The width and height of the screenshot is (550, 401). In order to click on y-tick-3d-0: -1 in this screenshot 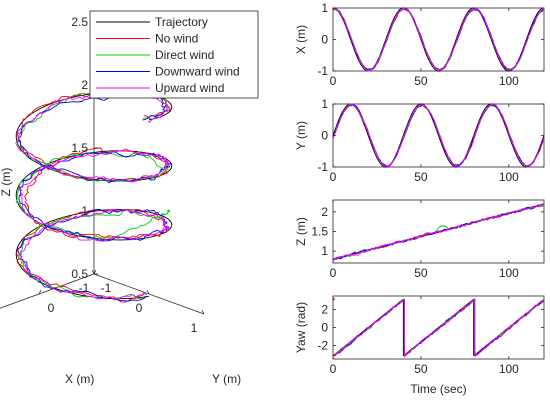, I will do `click(106, 288)`.